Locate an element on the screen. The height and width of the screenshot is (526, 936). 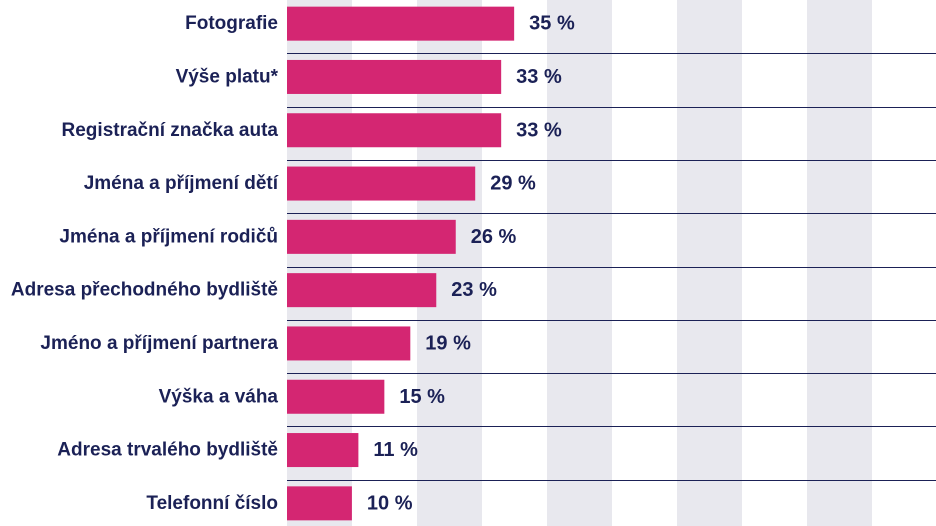
category-label: Výše platu* is located at coordinates (227, 76).